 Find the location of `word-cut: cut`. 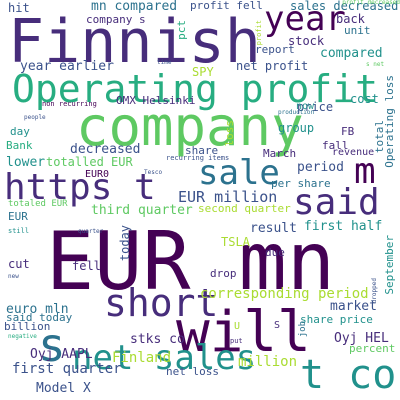

word-cut: cut is located at coordinates (19, 264).